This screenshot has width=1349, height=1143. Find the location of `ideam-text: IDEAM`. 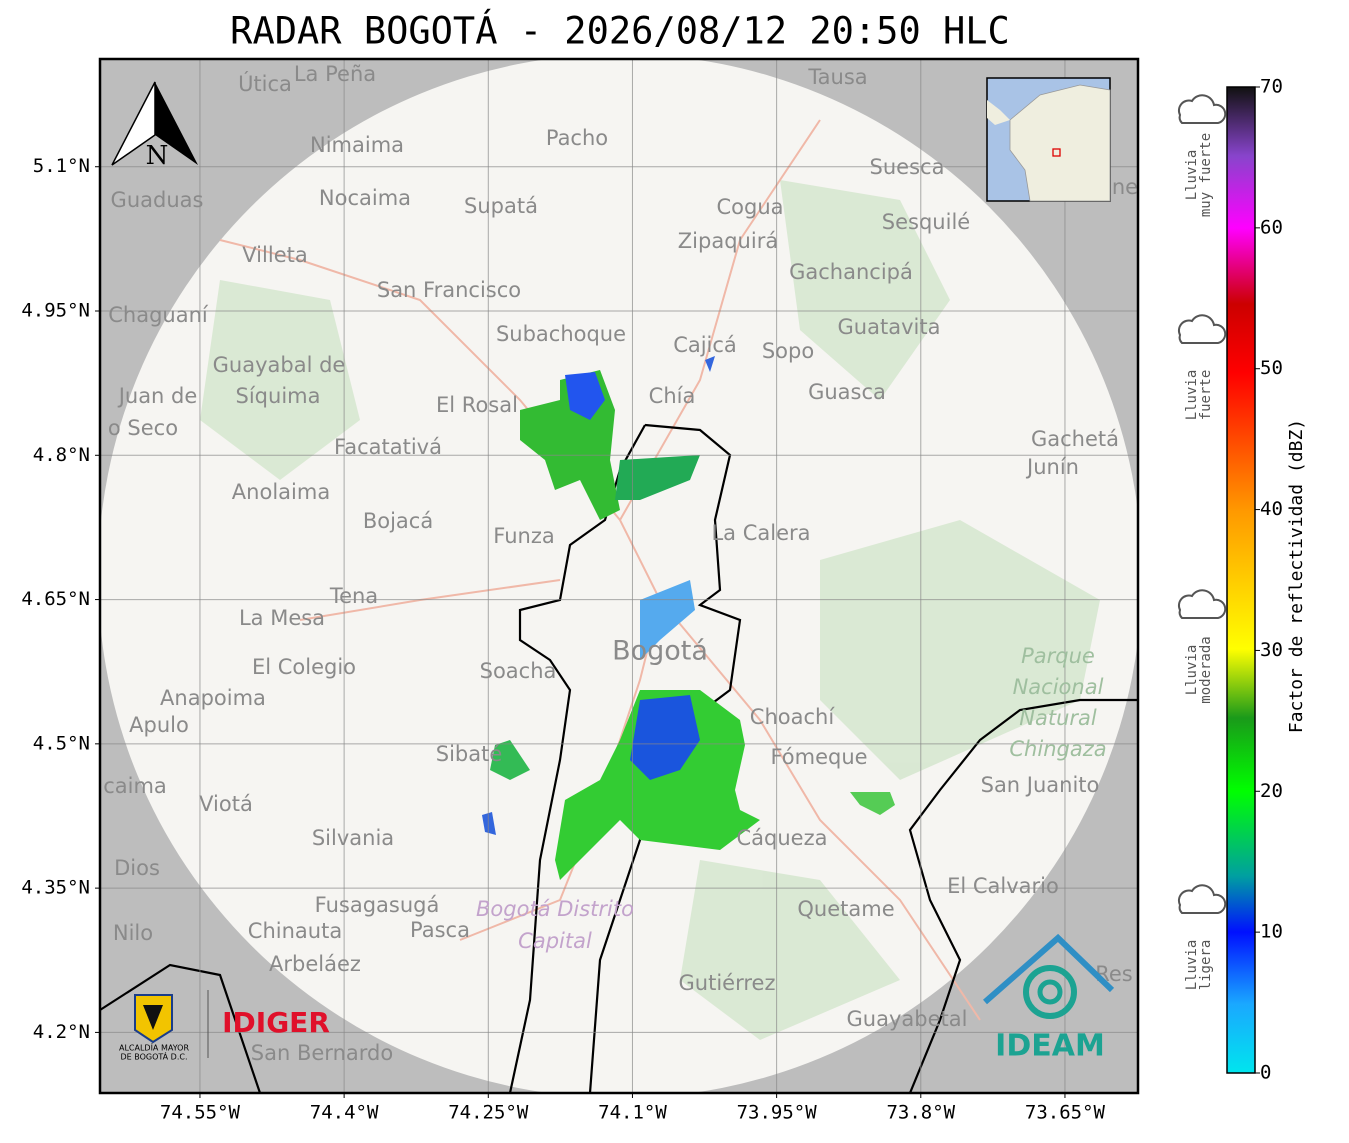

ideam-text: IDEAM is located at coordinates (1050, 1046).